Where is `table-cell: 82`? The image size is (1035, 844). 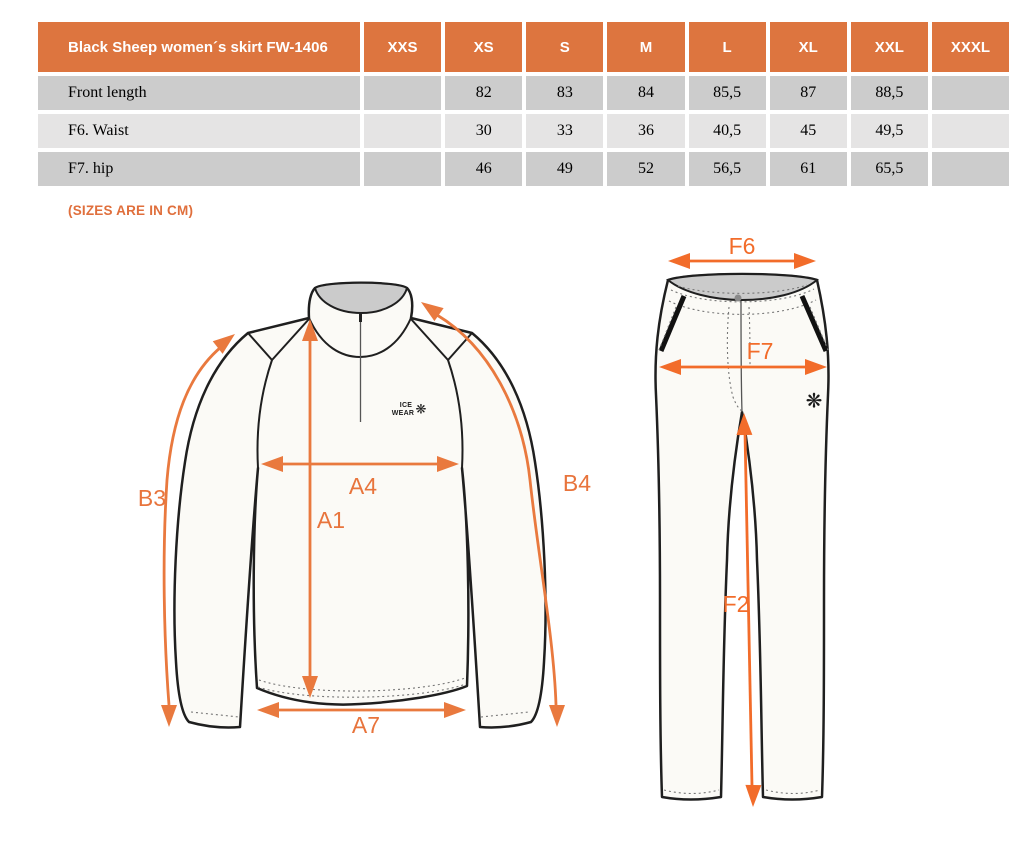
table-cell: 82 is located at coordinates (484, 93).